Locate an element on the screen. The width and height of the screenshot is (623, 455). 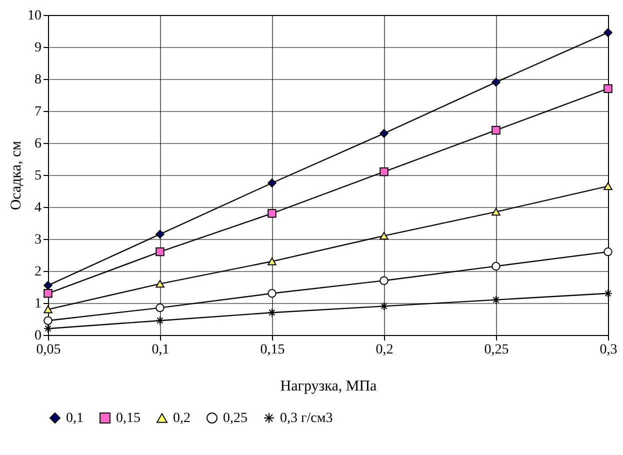
y-axis-title: Осадка, см is located at coordinates (16, 175).